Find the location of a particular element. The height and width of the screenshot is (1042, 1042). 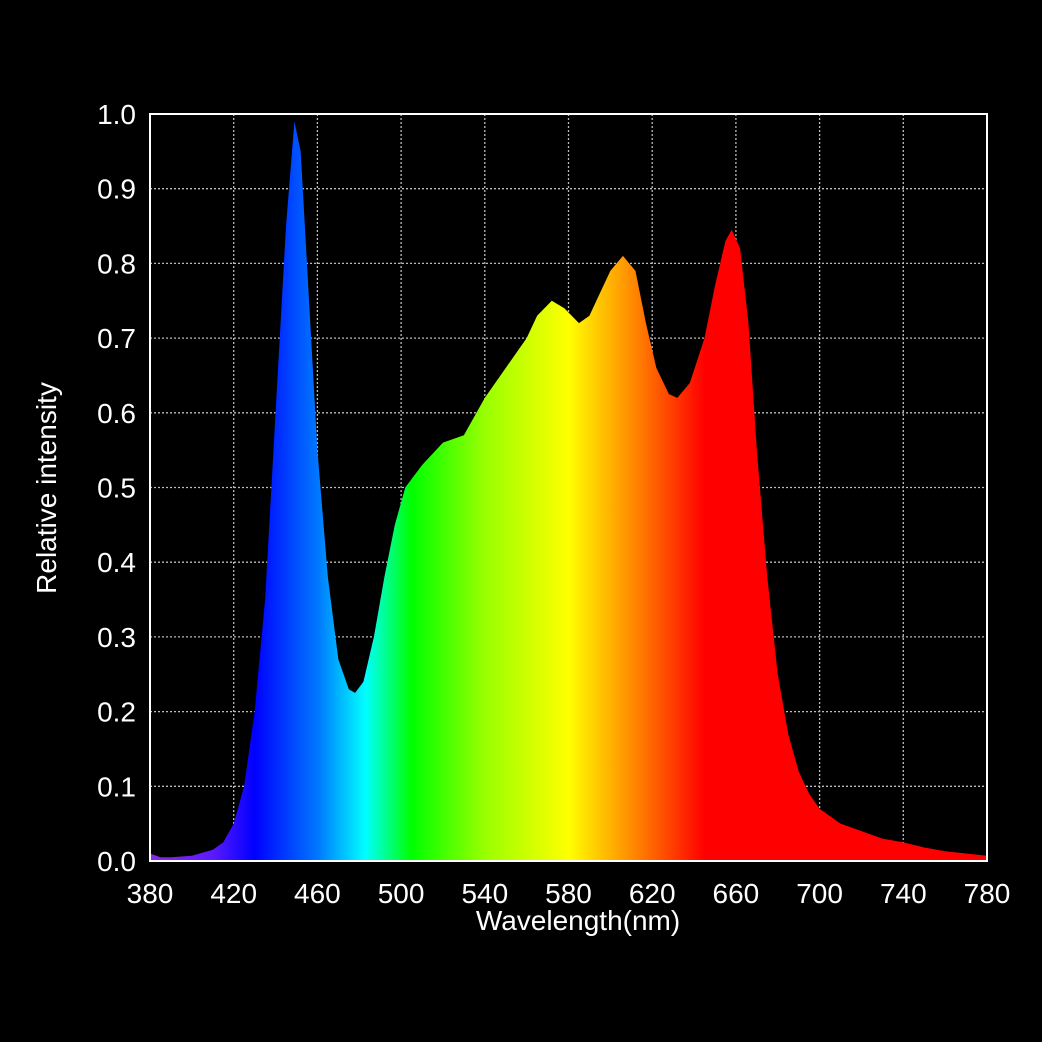

y-tick-label: 0.3 is located at coordinates (116, 637).